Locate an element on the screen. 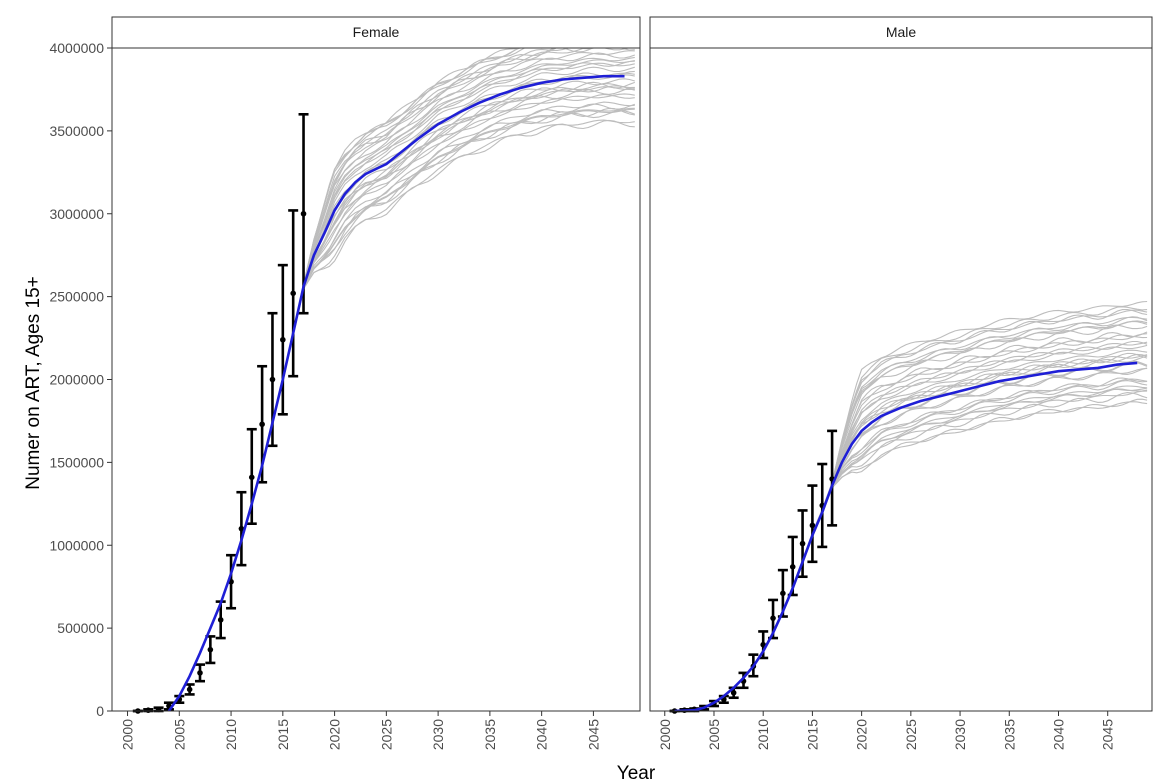  y-axis-title: Numer on ART, Ages 15+ is located at coordinates (33, 383).